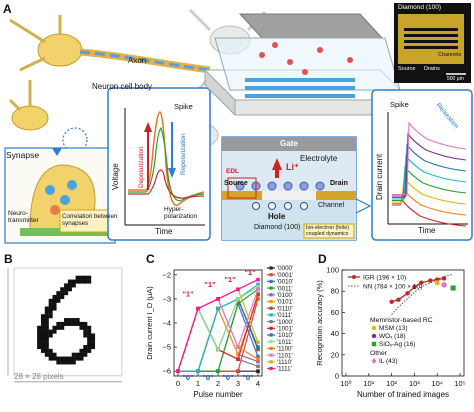  Describe the element at coordinates (401, 320) in the screenshot. I see `legend-group-title: Memristor-based RC` at that location.